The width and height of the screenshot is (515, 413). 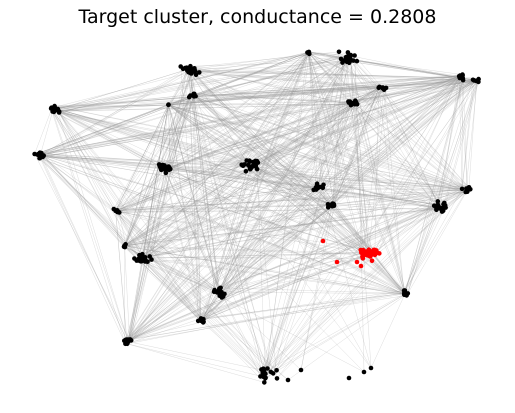 What do you see at coordinates (361, 266) in the screenshot?
I see `target-node` at bounding box center [361, 266].